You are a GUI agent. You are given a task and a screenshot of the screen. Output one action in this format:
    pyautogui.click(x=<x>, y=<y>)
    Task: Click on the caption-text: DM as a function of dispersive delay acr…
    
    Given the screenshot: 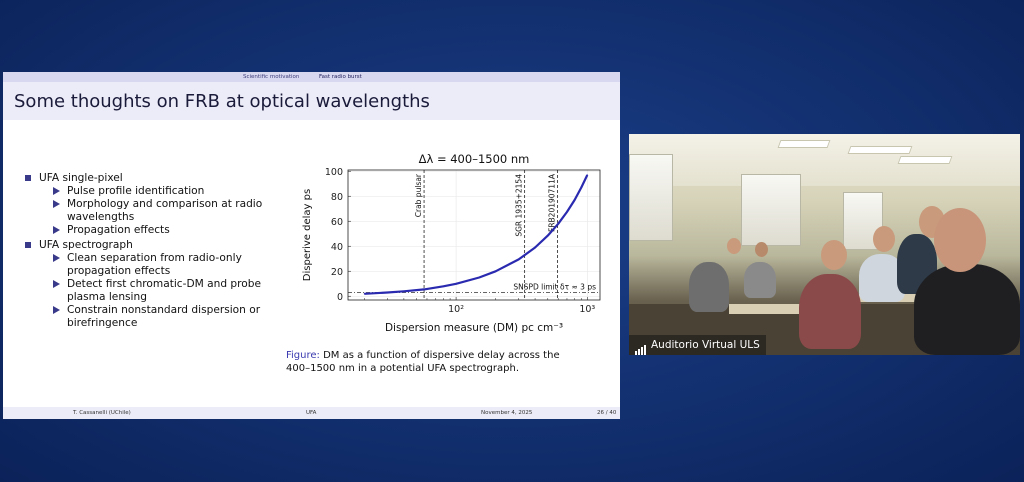 What is the action you would take?
    pyautogui.click(x=423, y=362)
    